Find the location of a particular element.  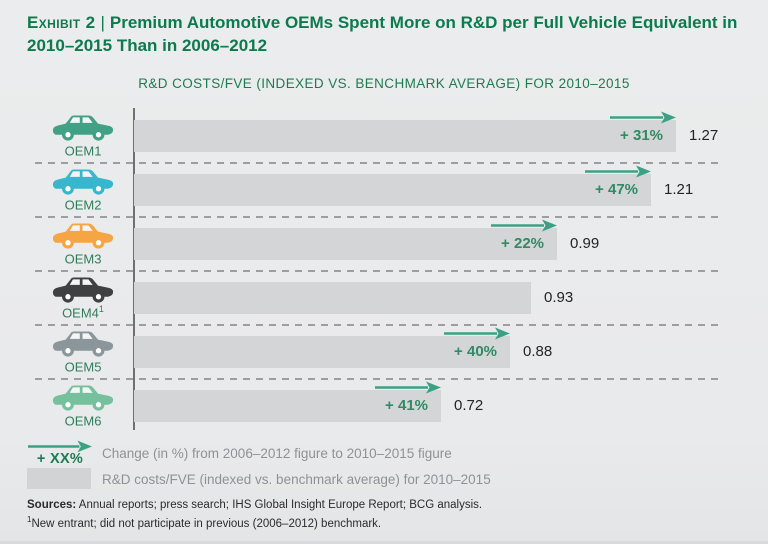

chart-row: OEM1 + 31% 1.27 is located at coordinates (384, 136).